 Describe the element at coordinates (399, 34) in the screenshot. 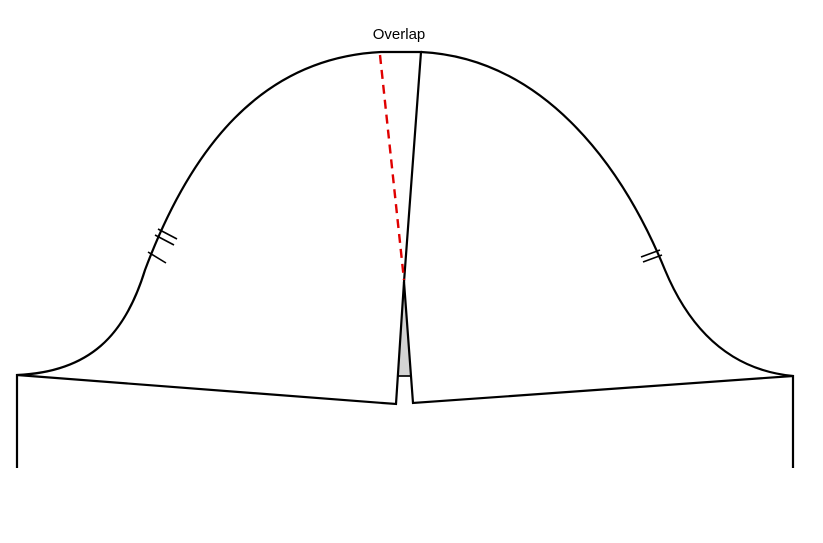

I see `overlap-label: Overlap` at that location.